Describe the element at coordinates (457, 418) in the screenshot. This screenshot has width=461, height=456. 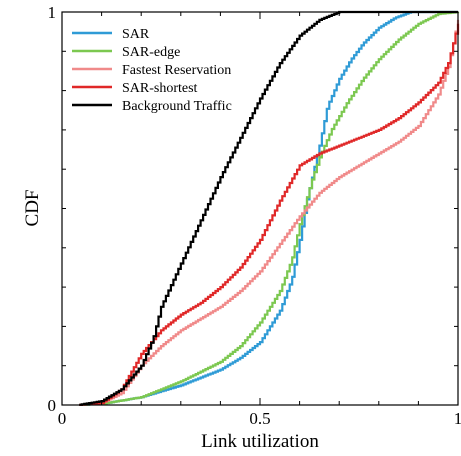
I see `x-tick-label: 1` at that location.